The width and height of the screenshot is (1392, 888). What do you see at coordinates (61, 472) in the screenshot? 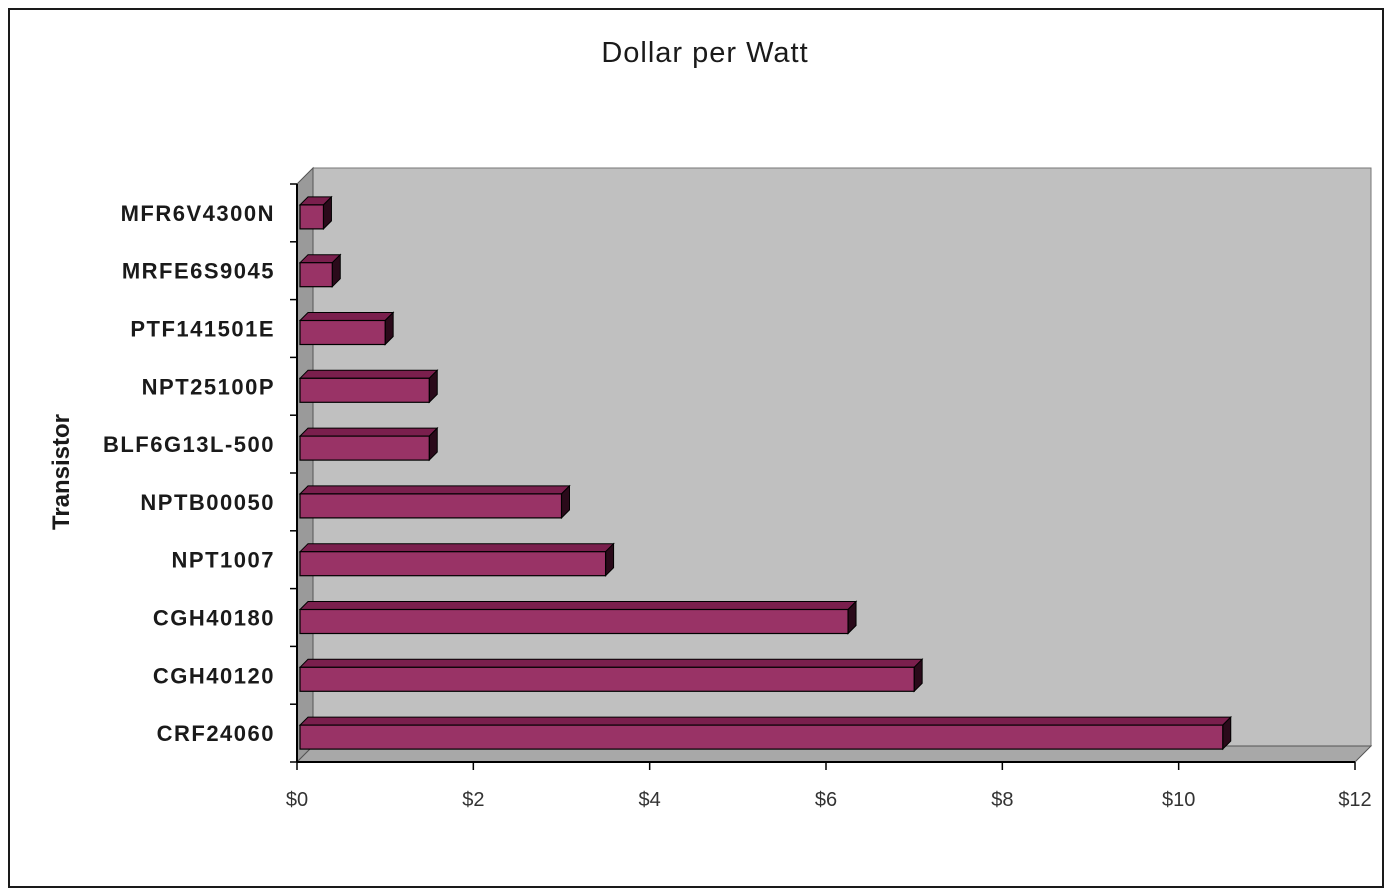
I see `y-axis-title: Transistor` at bounding box center [61, 472].